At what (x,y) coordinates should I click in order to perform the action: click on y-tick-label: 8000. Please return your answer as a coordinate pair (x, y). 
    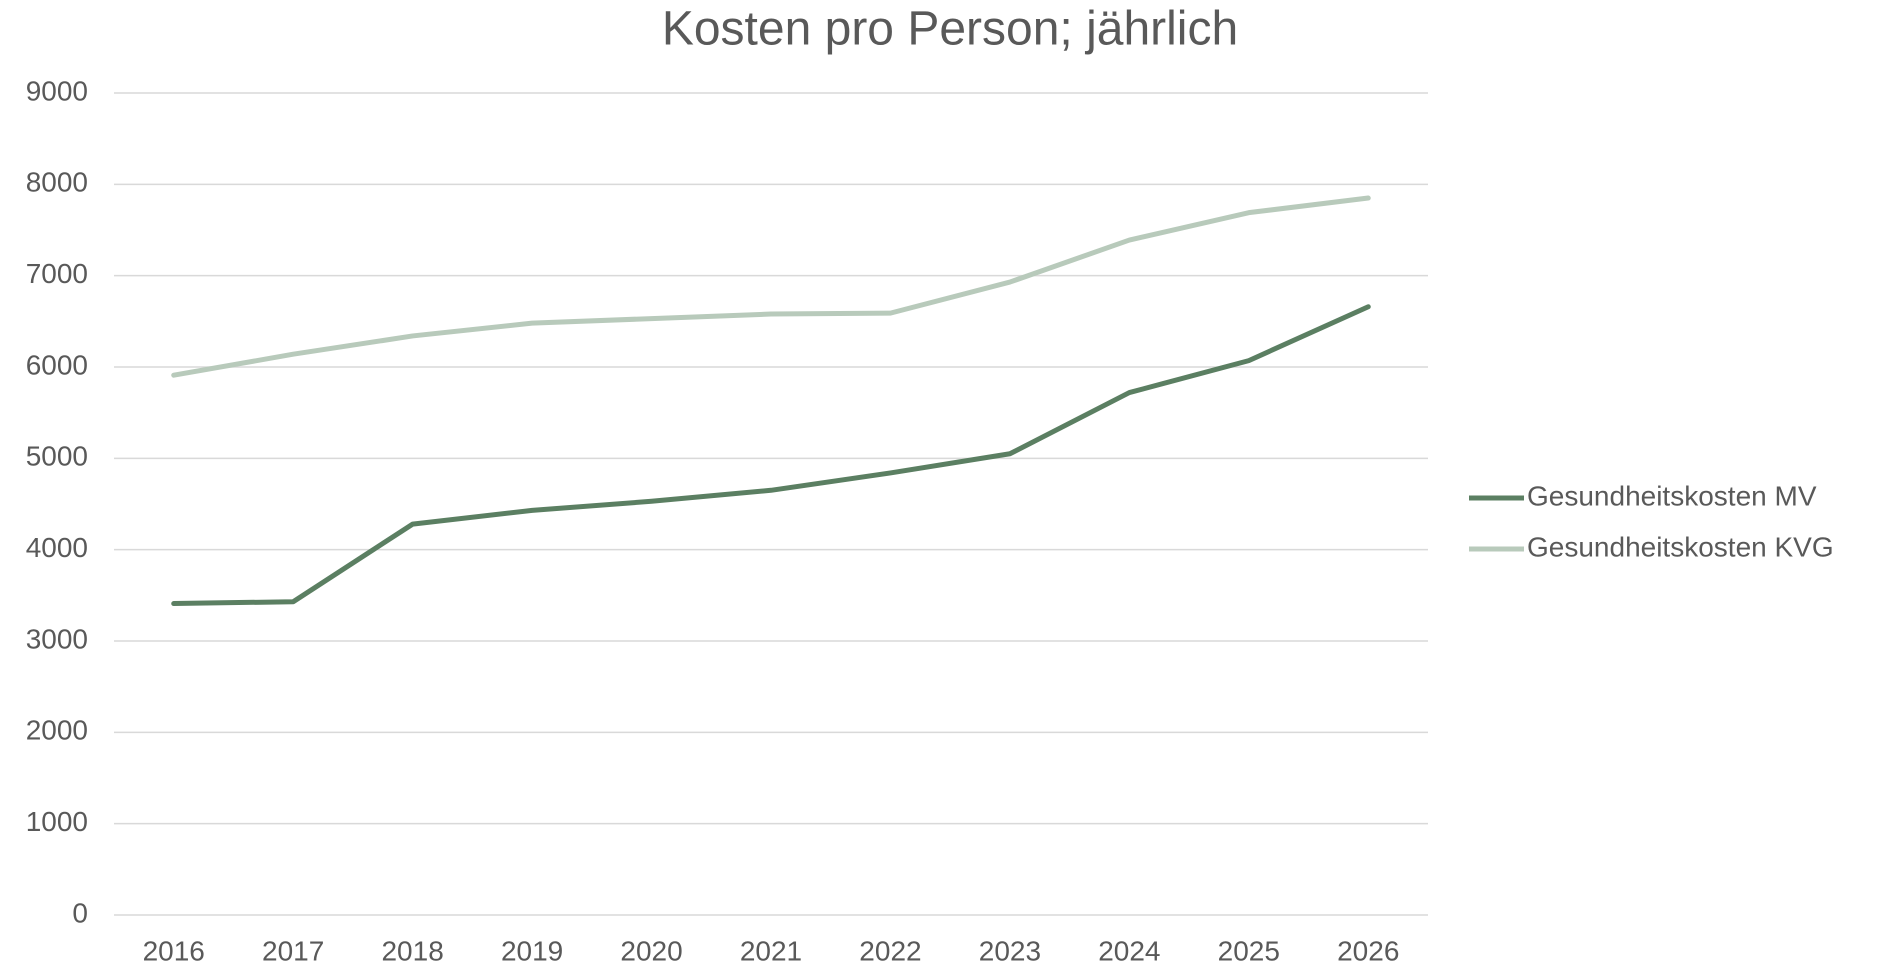
    Looking at the image, I should click on (57, 182).